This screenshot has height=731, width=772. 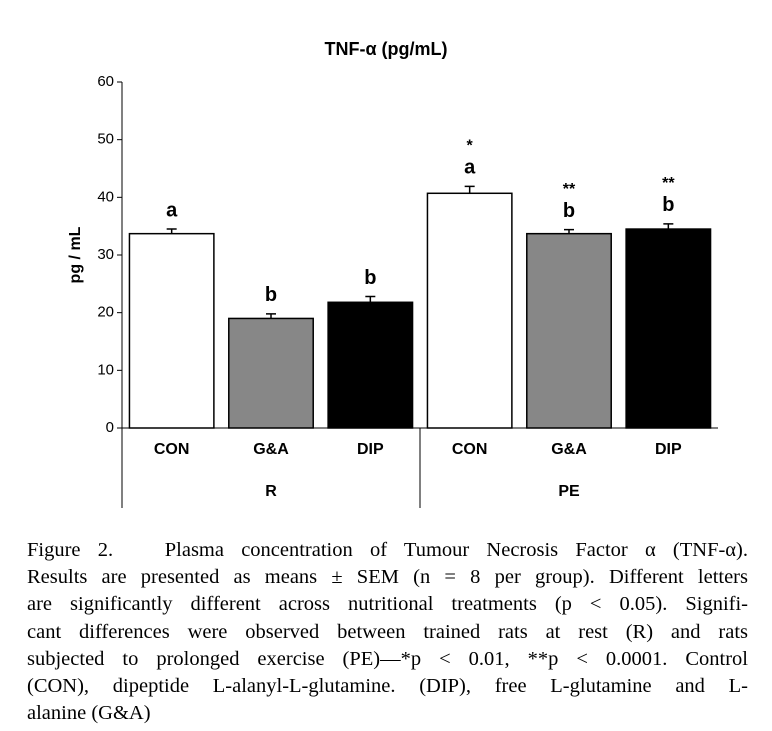 I want to click on chart-title: TNF-α (pg/mL), so click(x=385, y=49).